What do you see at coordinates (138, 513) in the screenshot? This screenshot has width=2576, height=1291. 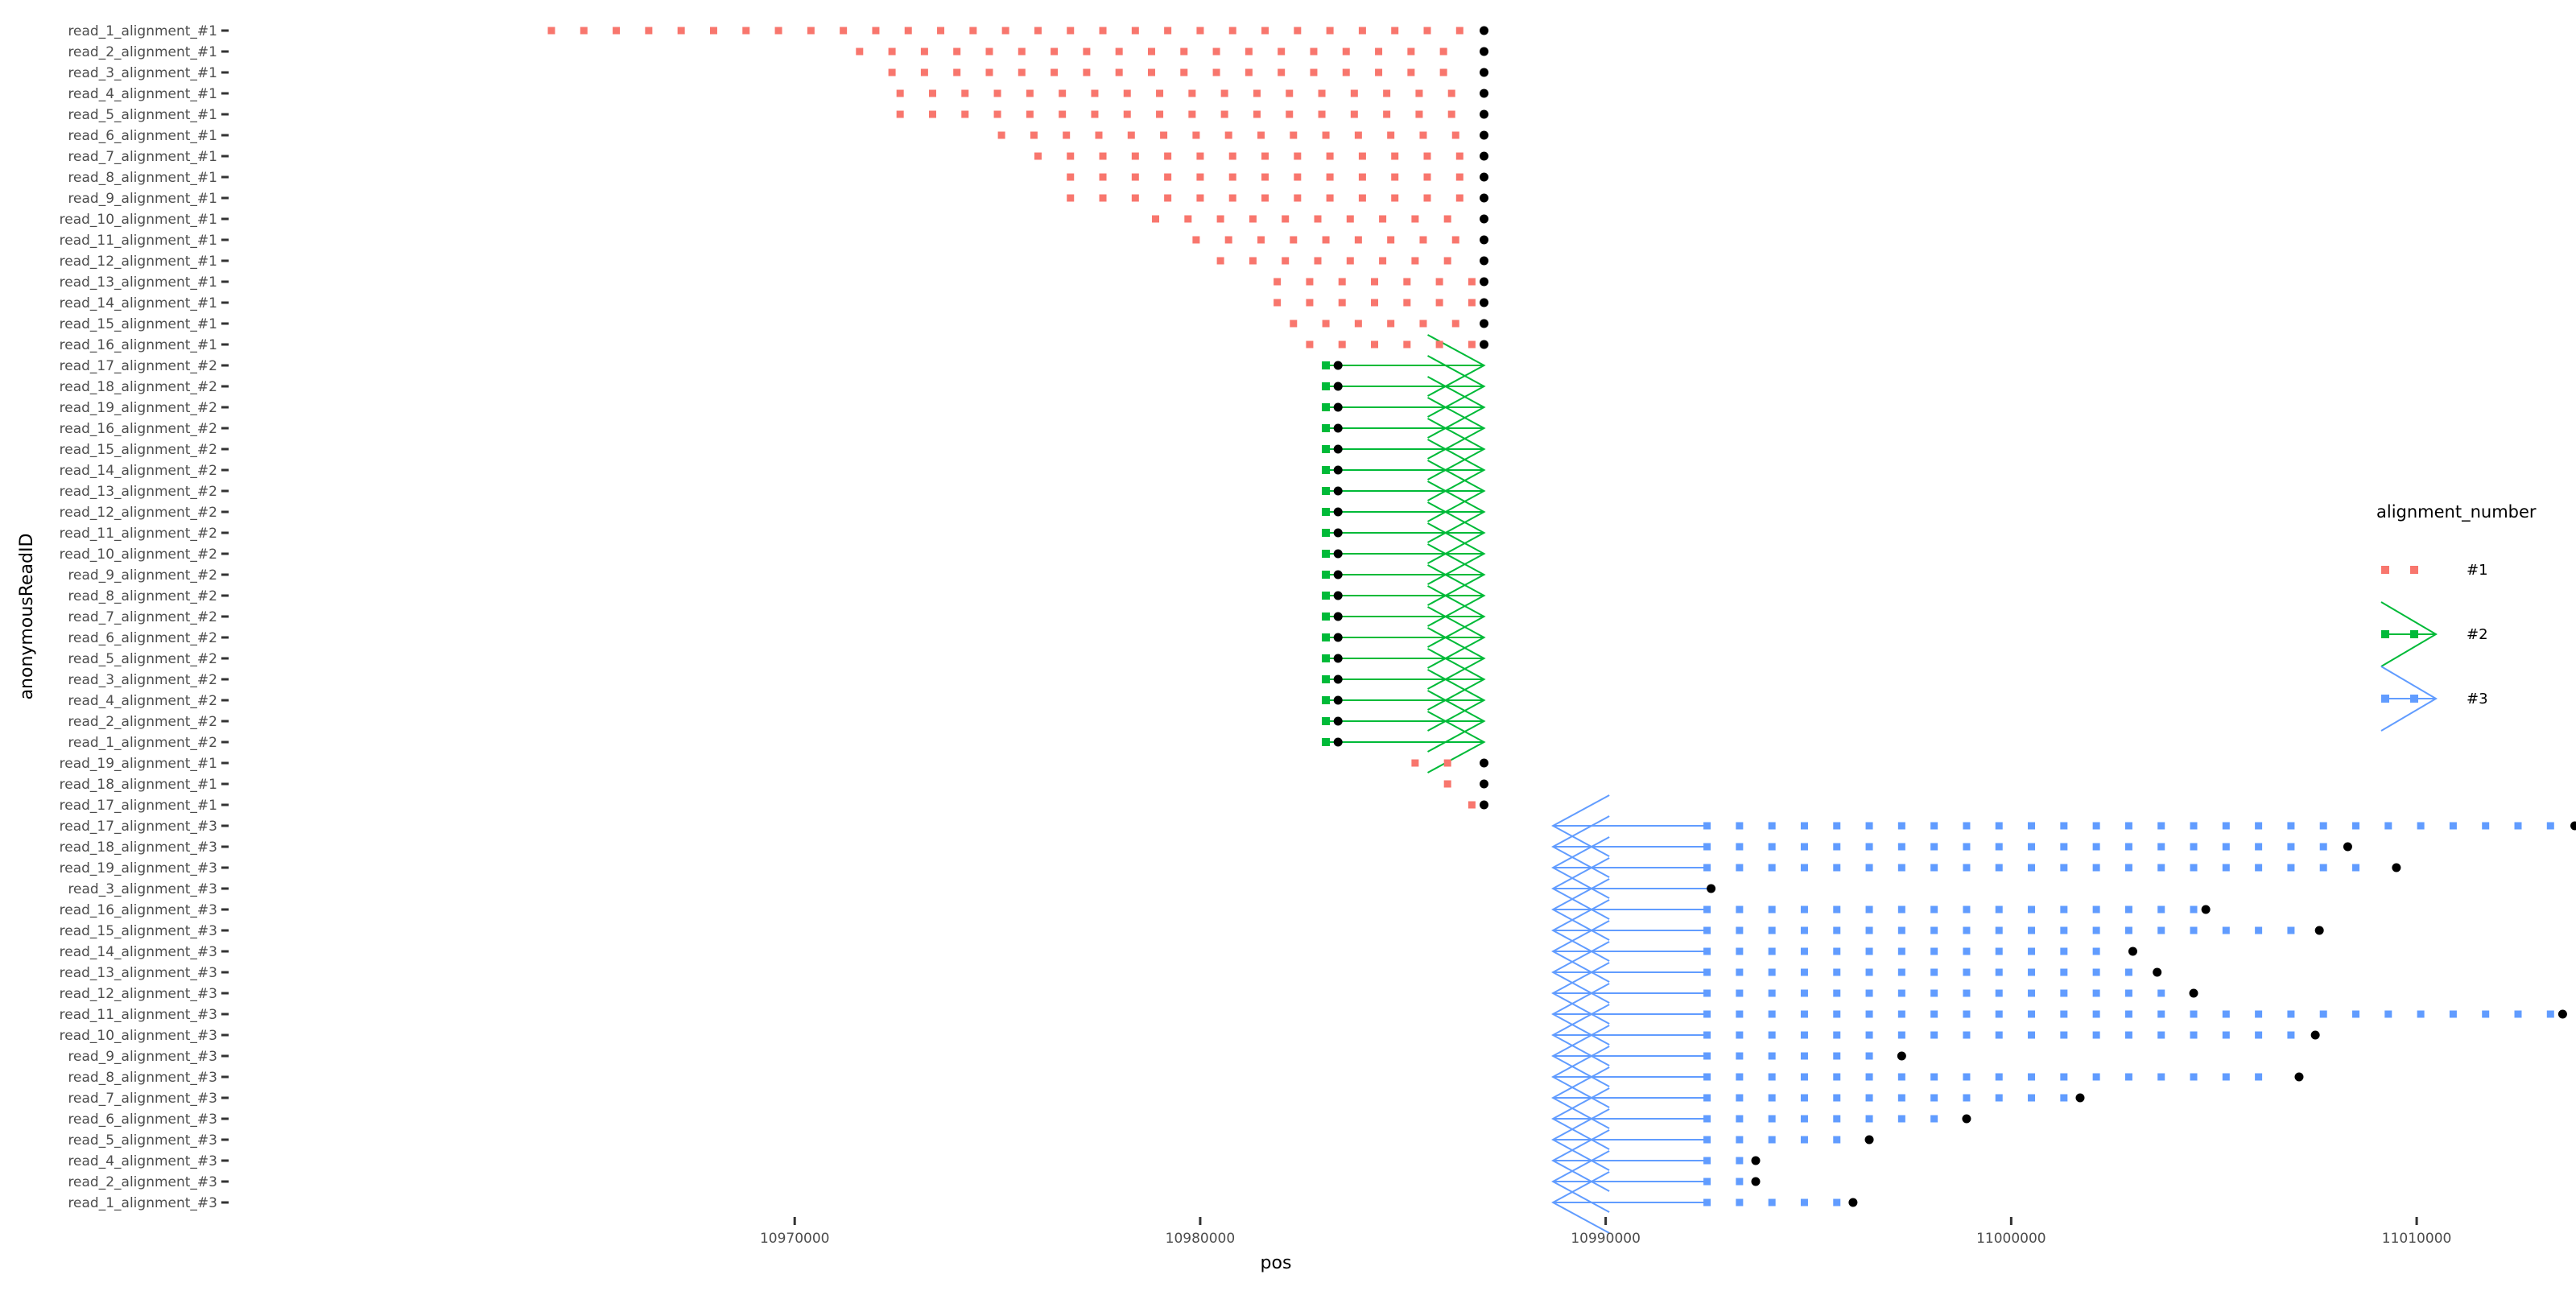 I see `y-tick-label: read_12_alignment_#2` at bounding box center [138, 513].